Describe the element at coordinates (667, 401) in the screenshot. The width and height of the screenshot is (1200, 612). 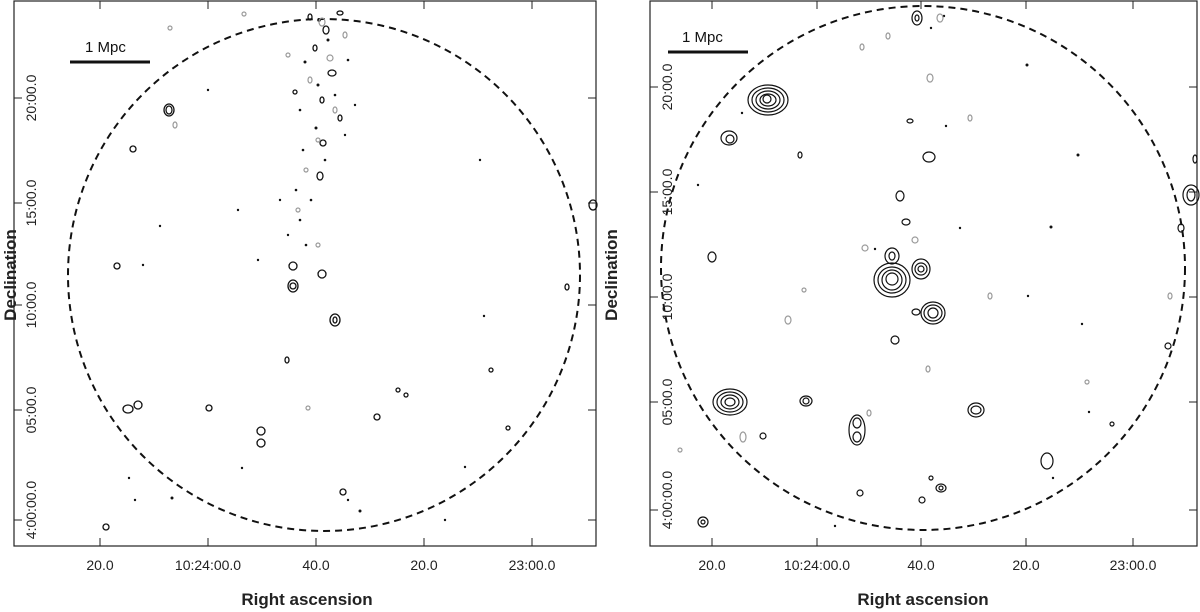
I see `right-y-tick-4: 05:00.0` at that location.